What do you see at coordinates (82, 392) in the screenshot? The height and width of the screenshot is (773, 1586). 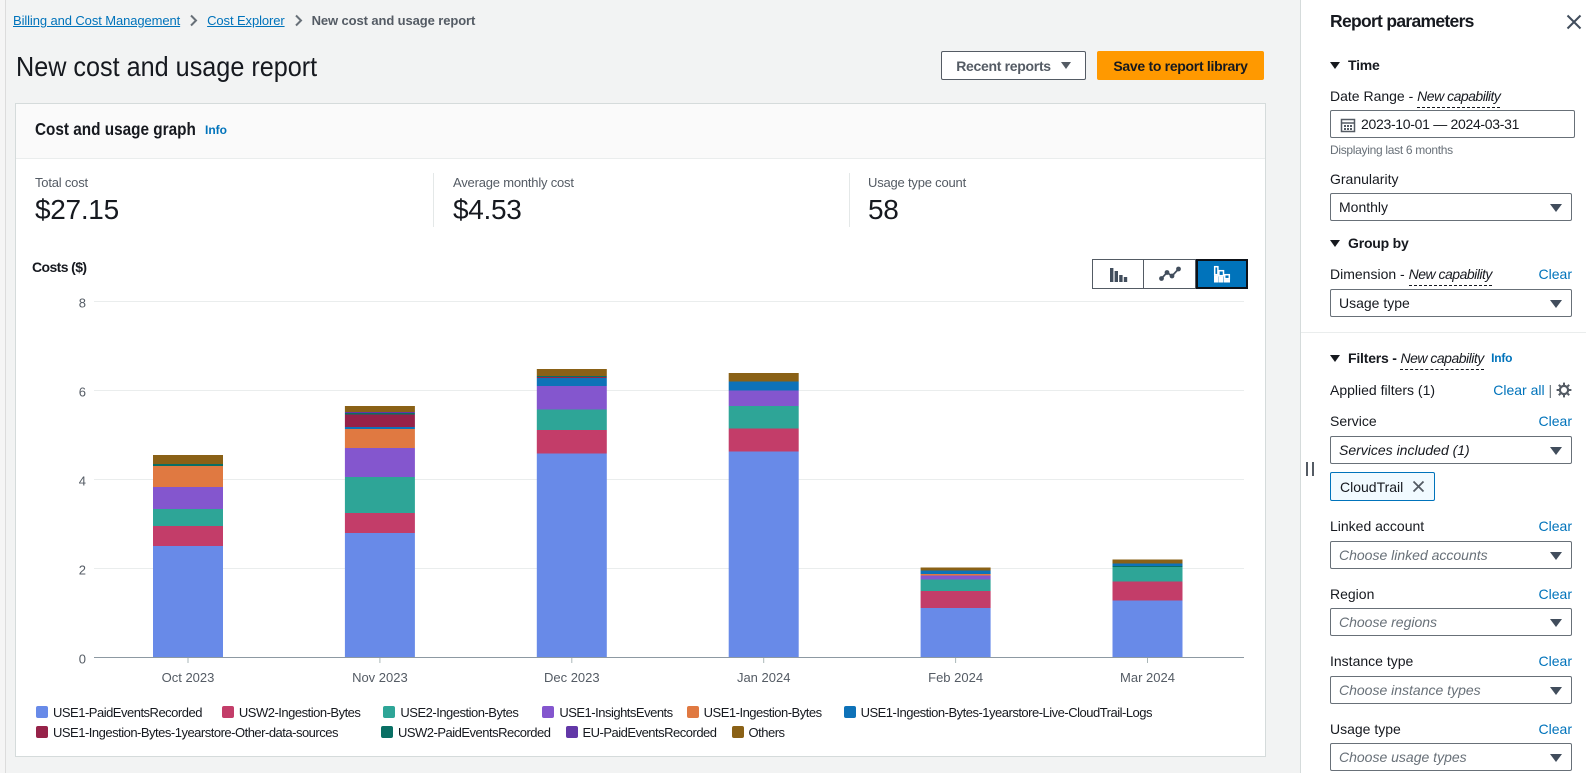 I see `svg-text: 6` at bounding box center [82, 392].